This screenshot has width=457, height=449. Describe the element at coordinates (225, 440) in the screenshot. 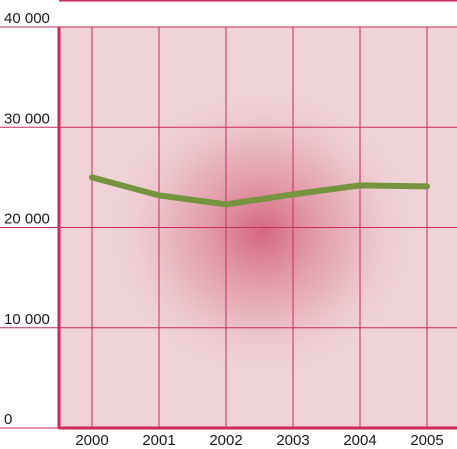

I see `x-tick-label: 2002` at that location.